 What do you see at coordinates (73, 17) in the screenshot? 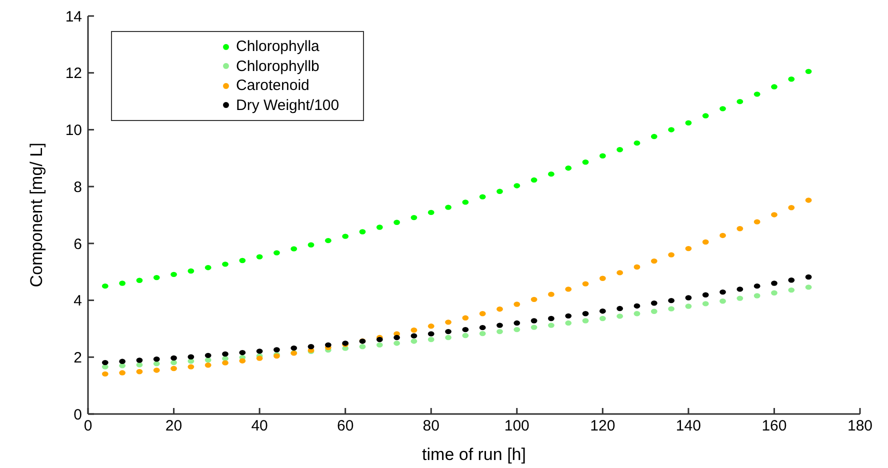
I see `y-tick-label: 14` at bounding box center [73, 17].